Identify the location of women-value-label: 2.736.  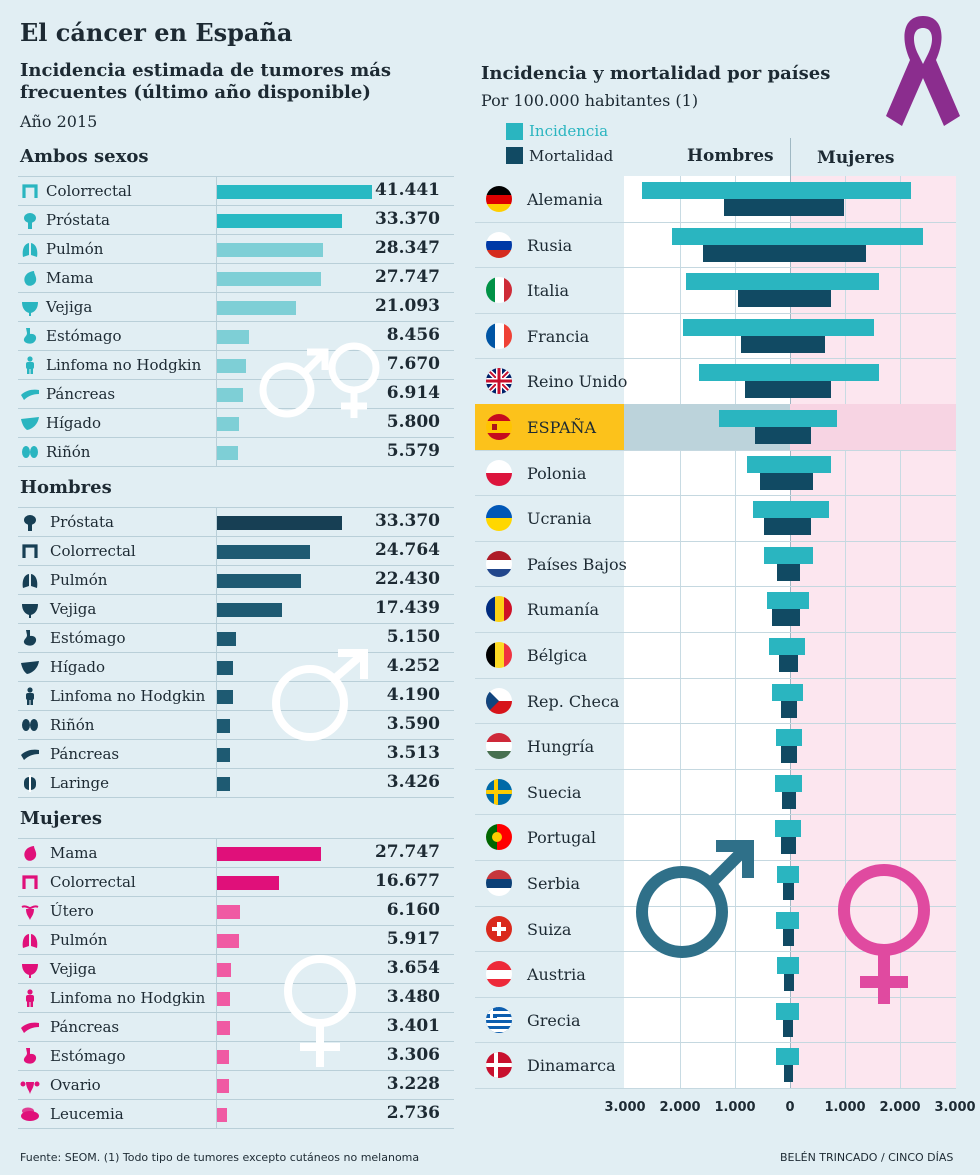
(413, 1113).